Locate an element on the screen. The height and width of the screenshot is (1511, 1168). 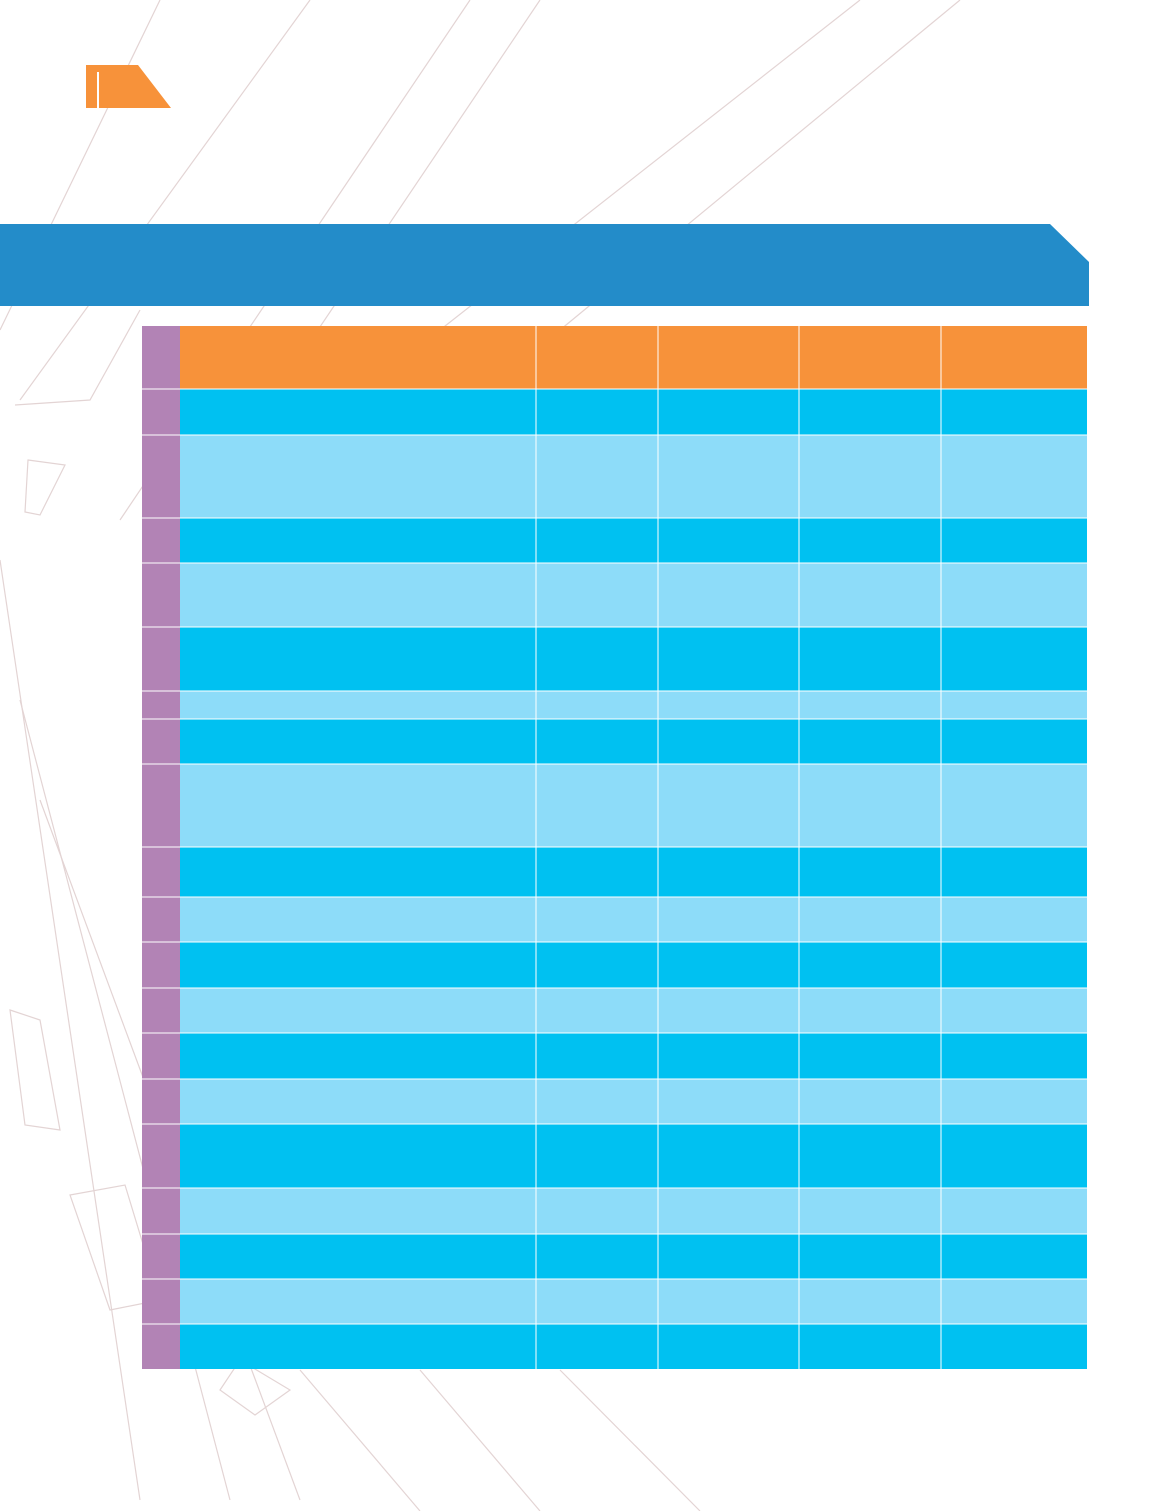
section-tab is located at coordinates (128, 86).